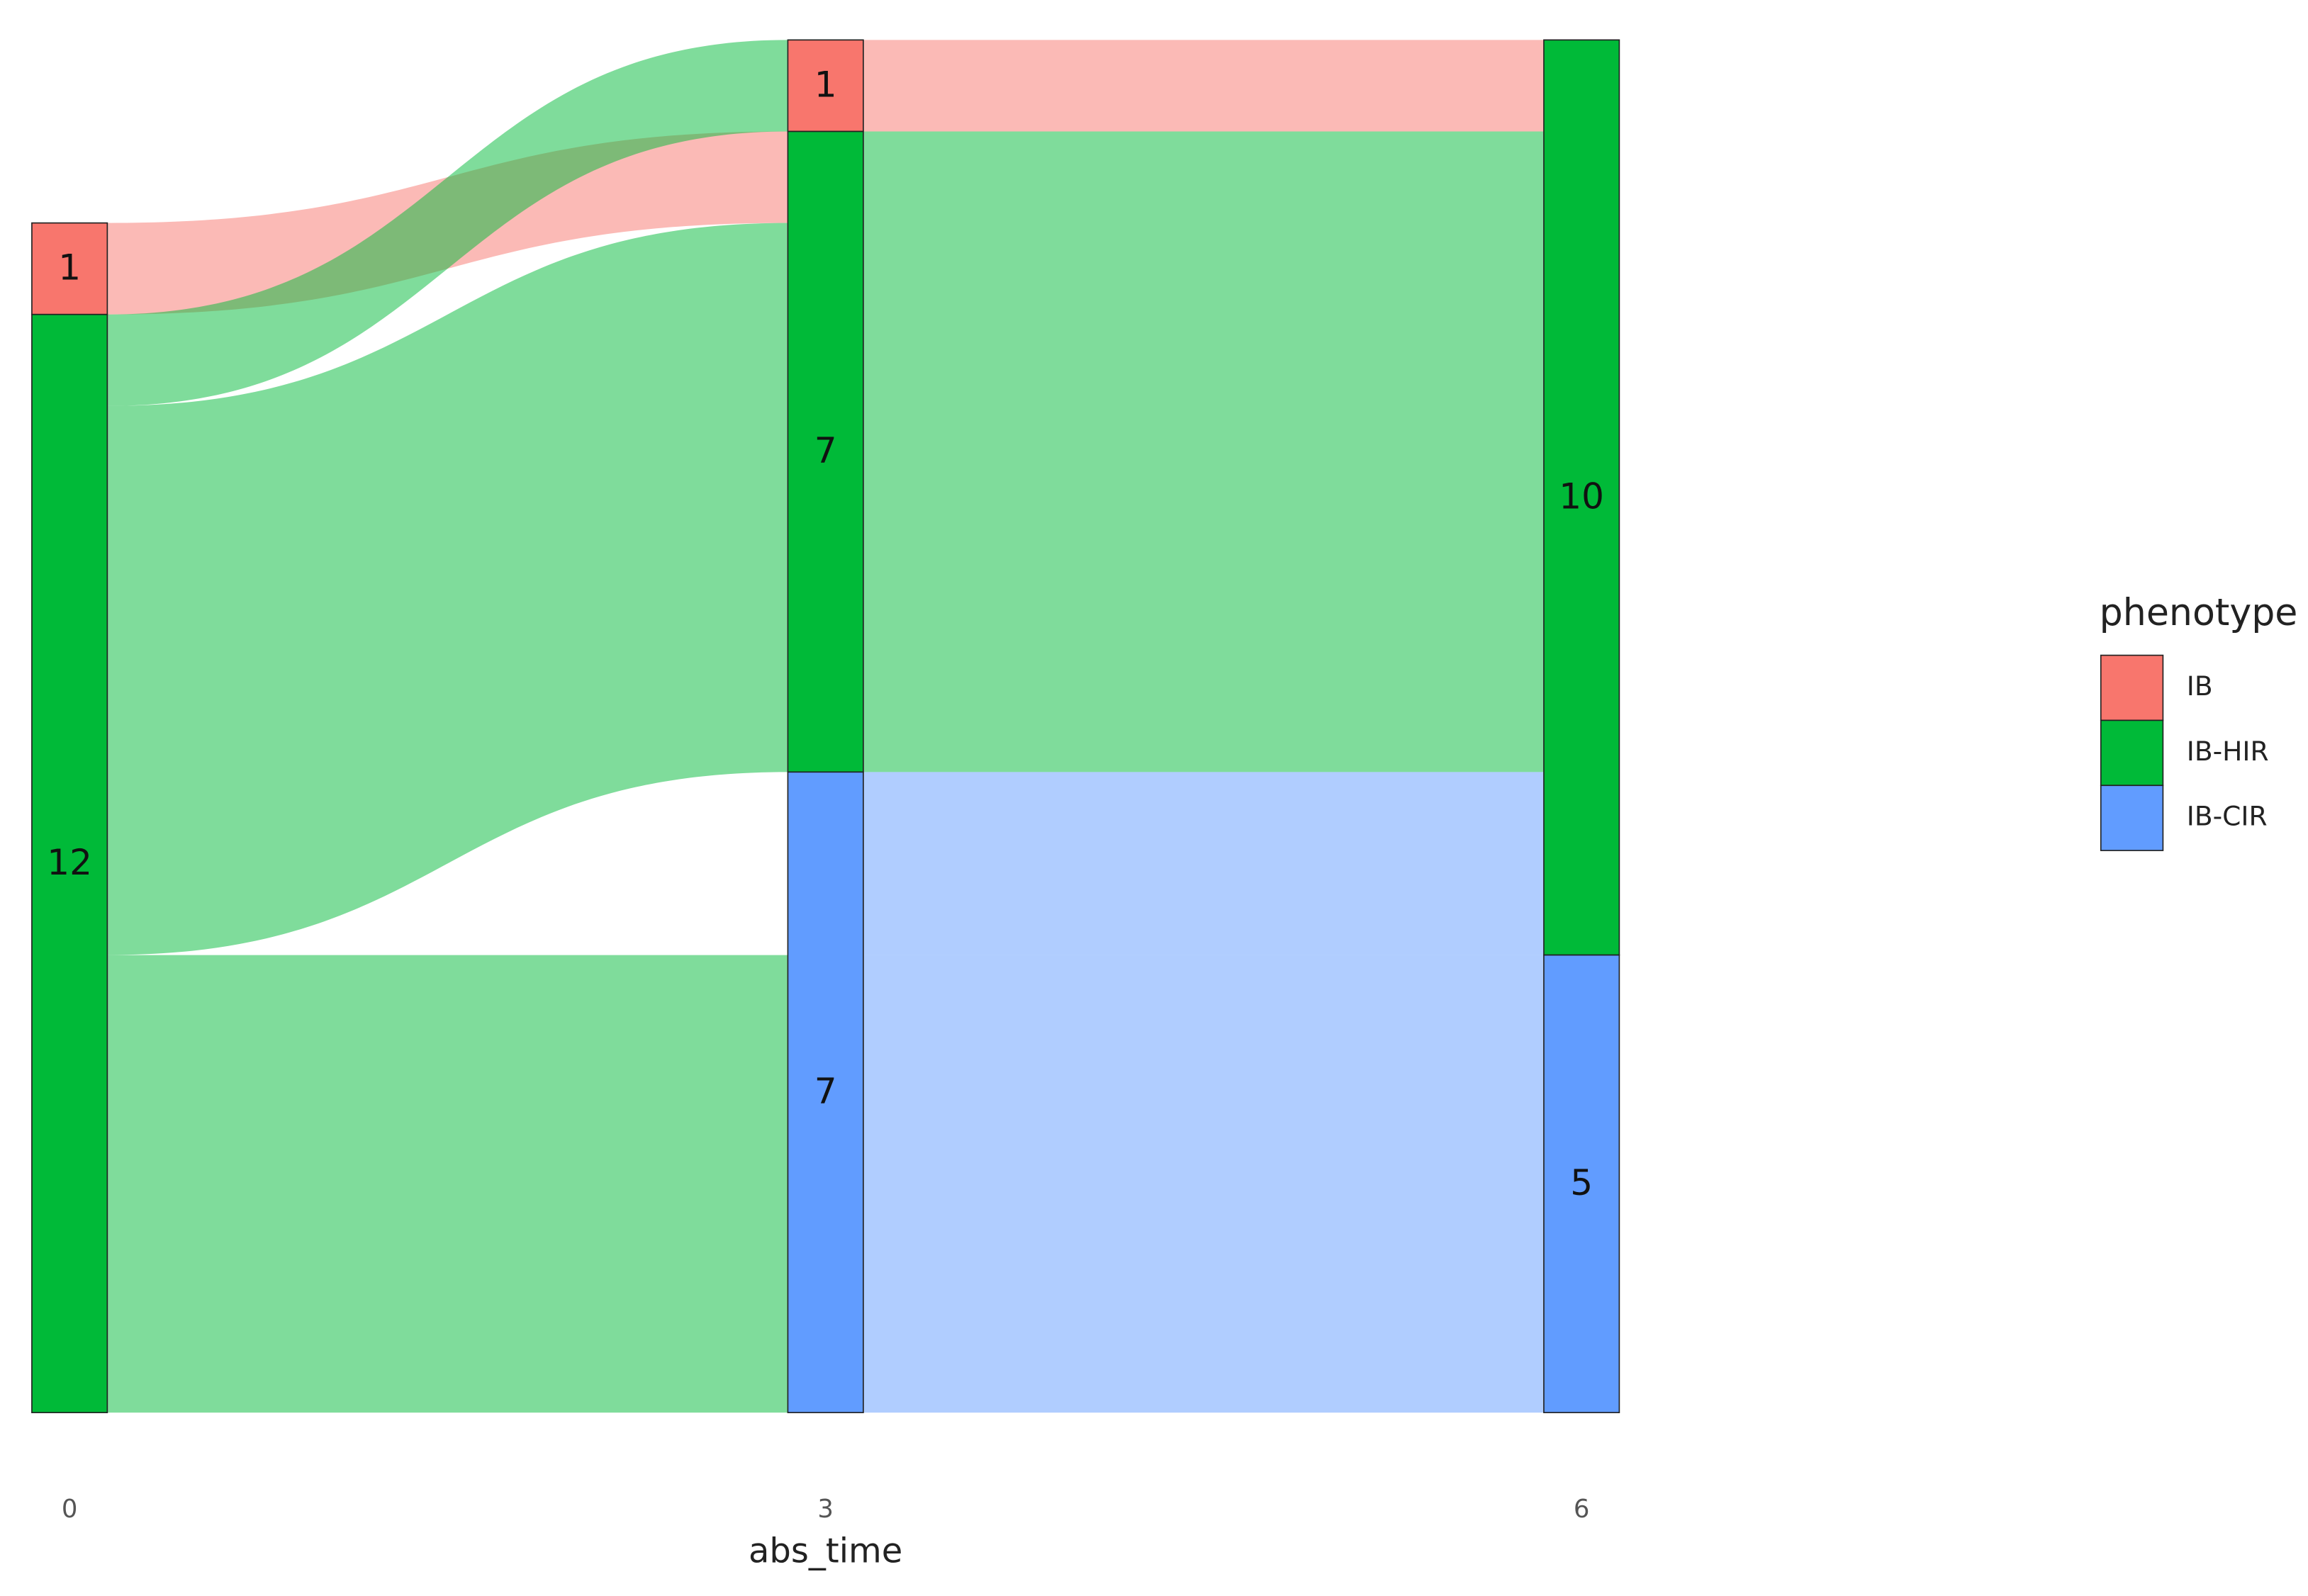 This screenshot has height=1596, width=2308. I want to click on x-axis-title: abs_time, so click(826, 1550).